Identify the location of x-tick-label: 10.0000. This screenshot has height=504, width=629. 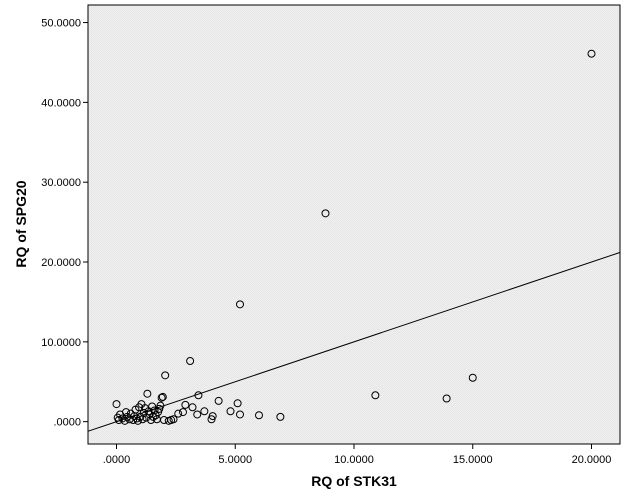
(354, 460).